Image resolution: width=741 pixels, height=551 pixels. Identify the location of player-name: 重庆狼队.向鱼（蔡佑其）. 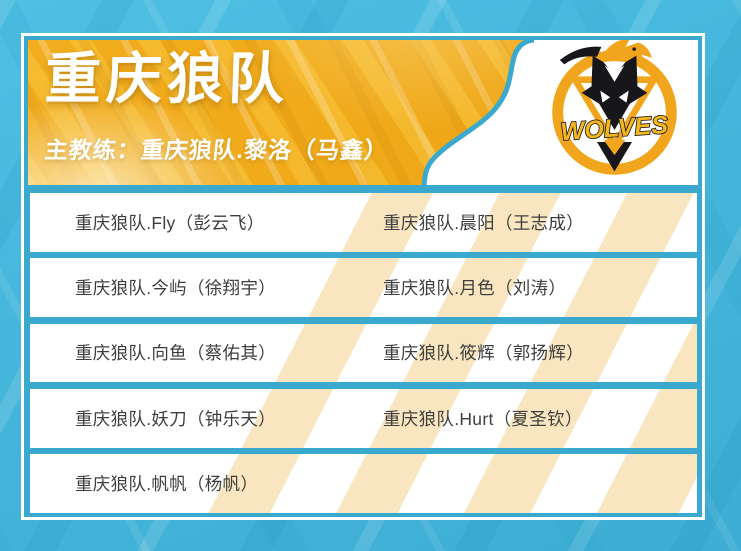
(175, 353).